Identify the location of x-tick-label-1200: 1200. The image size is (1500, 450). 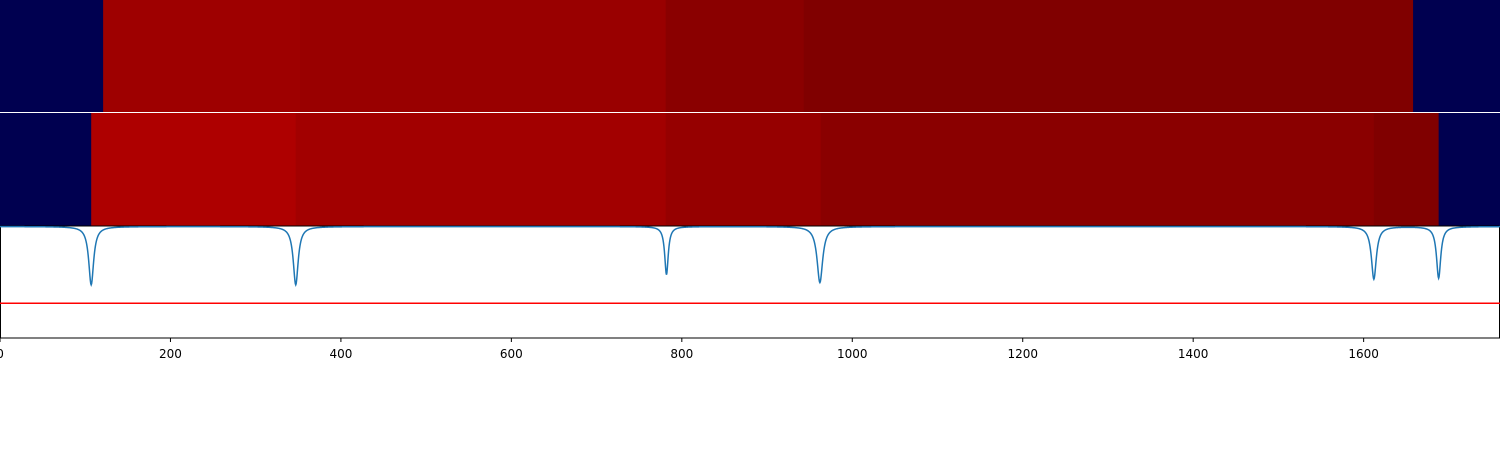
(1022, 354).